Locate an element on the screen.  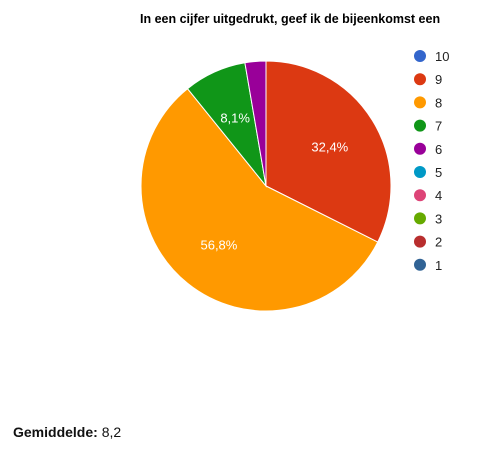
legend-item-1: 1 is located at coordinates (428, 265).